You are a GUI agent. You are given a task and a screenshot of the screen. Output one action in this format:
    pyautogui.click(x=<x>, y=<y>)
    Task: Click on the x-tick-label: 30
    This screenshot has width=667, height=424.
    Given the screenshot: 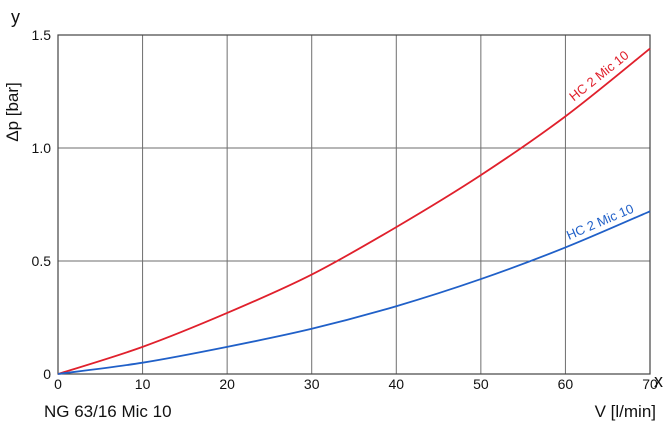 What is the action you would take?
    pyautogui.click(x=312, y=384)
    